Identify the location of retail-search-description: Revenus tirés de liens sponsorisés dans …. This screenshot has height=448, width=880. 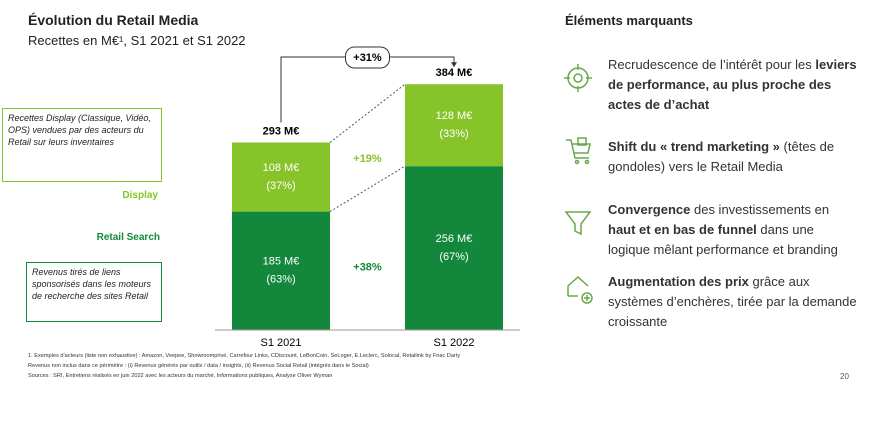
(94, 292).